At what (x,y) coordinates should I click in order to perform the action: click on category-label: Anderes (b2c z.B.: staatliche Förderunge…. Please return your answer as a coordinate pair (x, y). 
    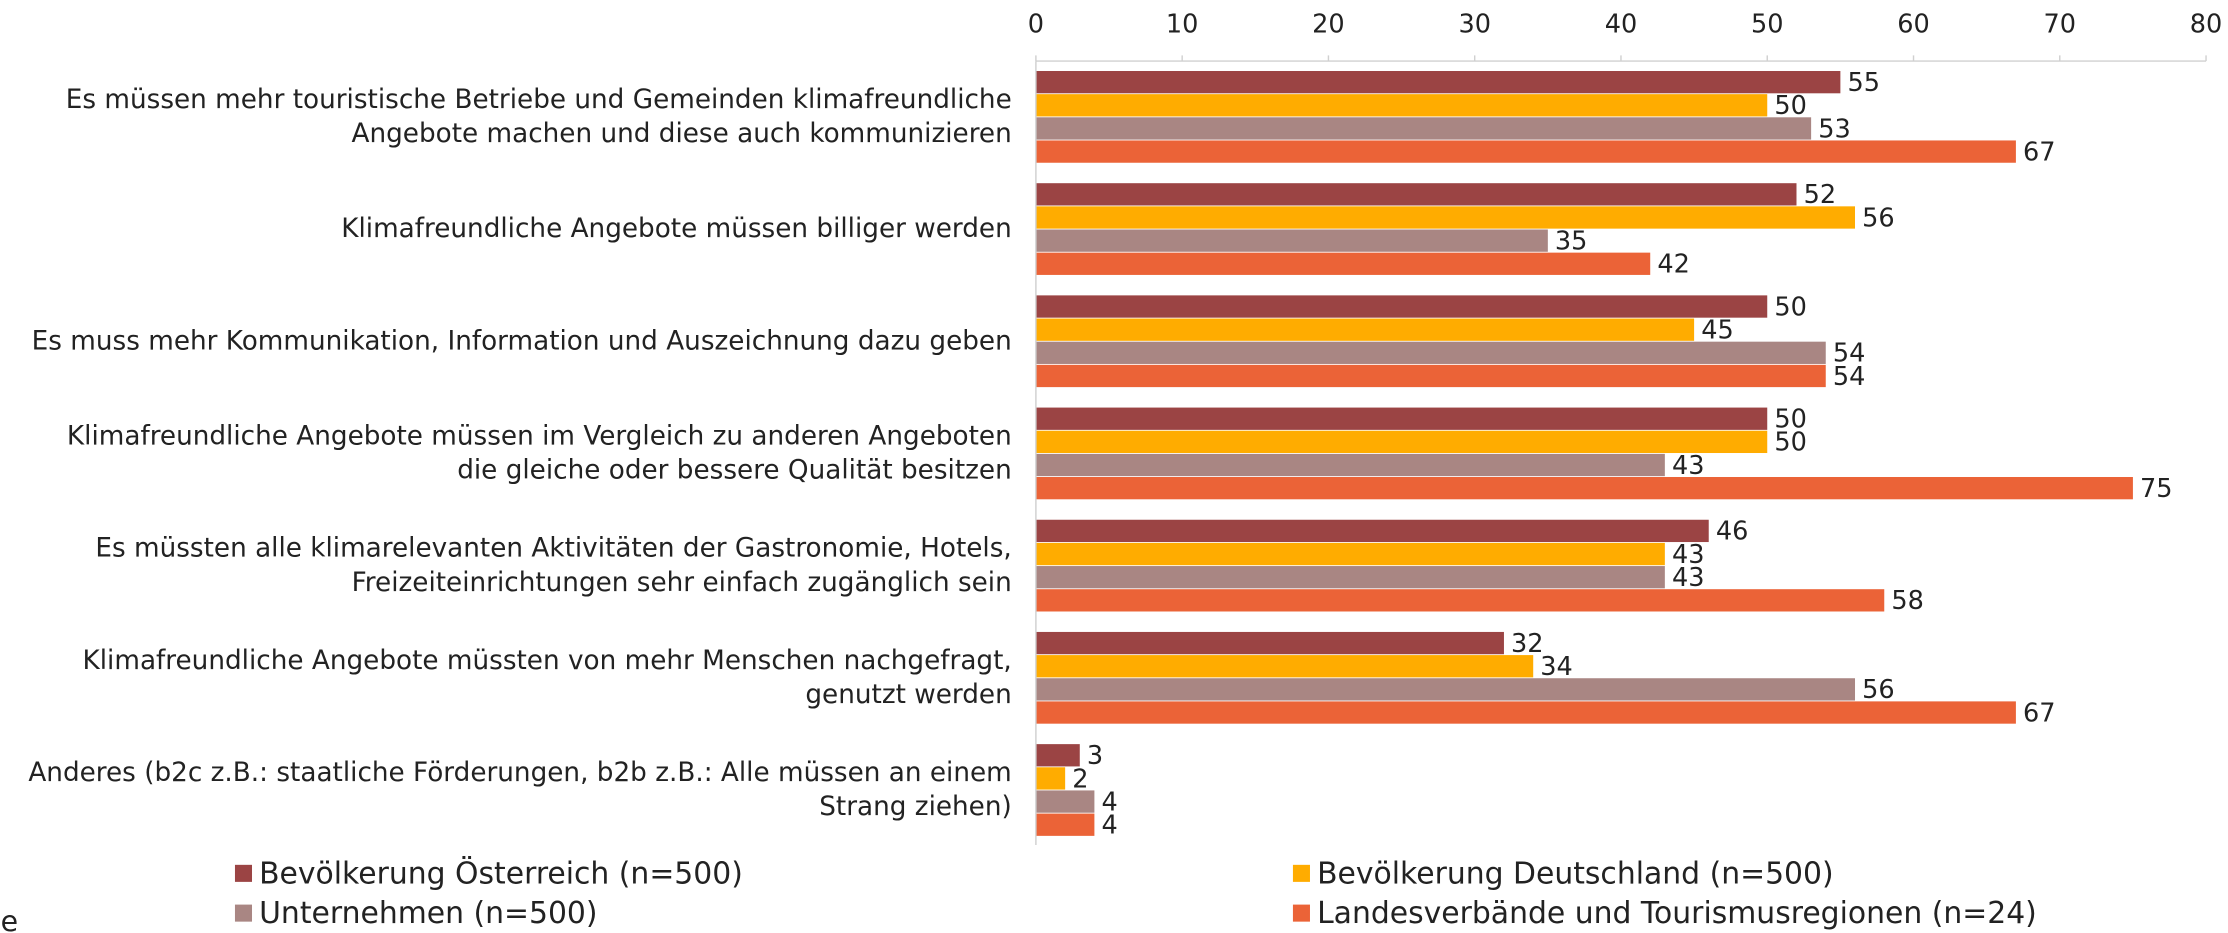
    Looking at the image, I should click on (520, 789).